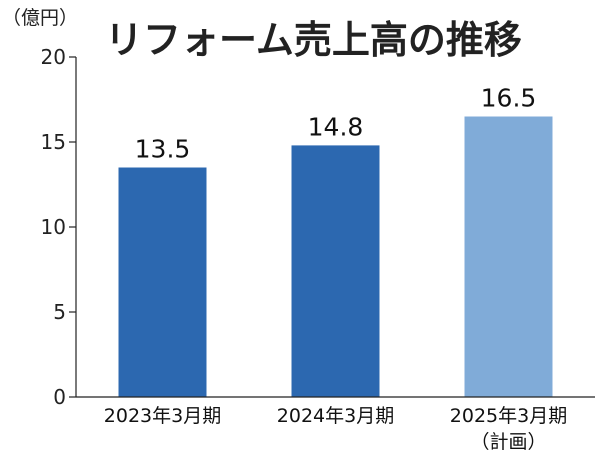 This screenshot has width=595, height=469. What do you see at coordinates (53, 57) in the screenshot?
I see `y-tick-label: 20` at bounding box center [53, 57].